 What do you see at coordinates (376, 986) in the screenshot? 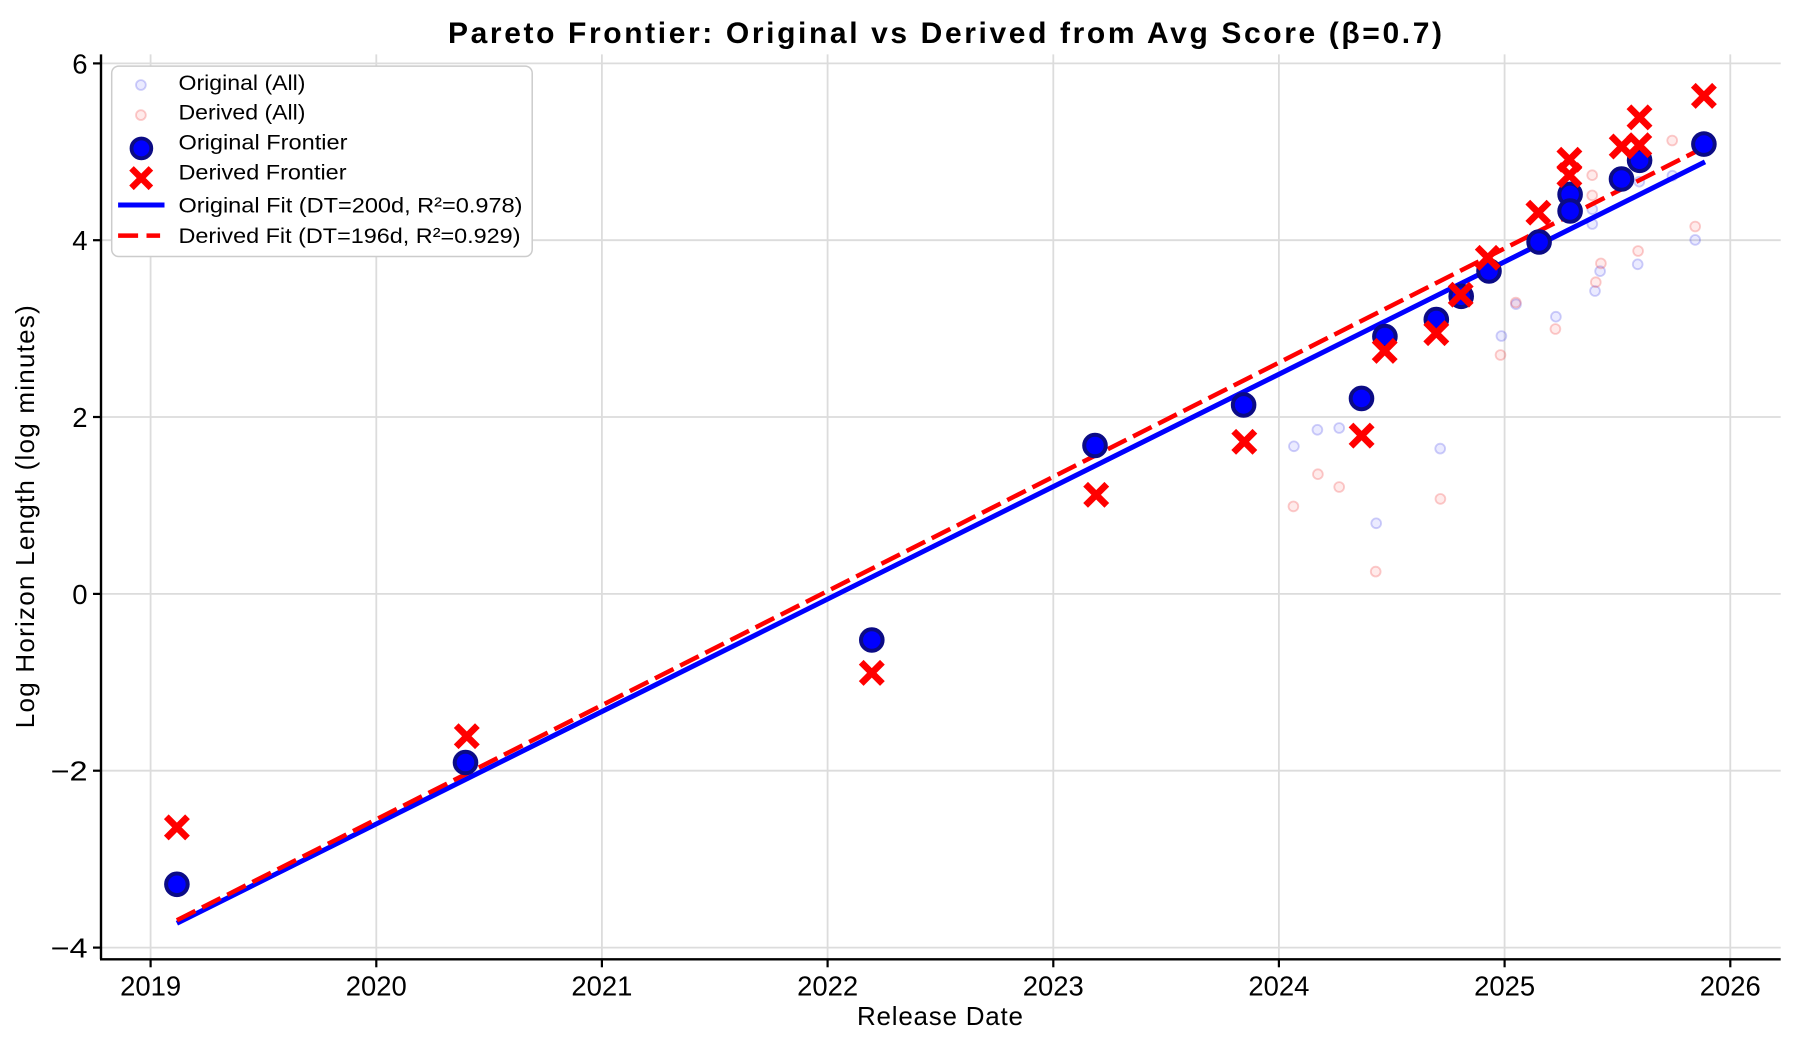
I see `svg-text: 2020` at bounding box center [376, 986].